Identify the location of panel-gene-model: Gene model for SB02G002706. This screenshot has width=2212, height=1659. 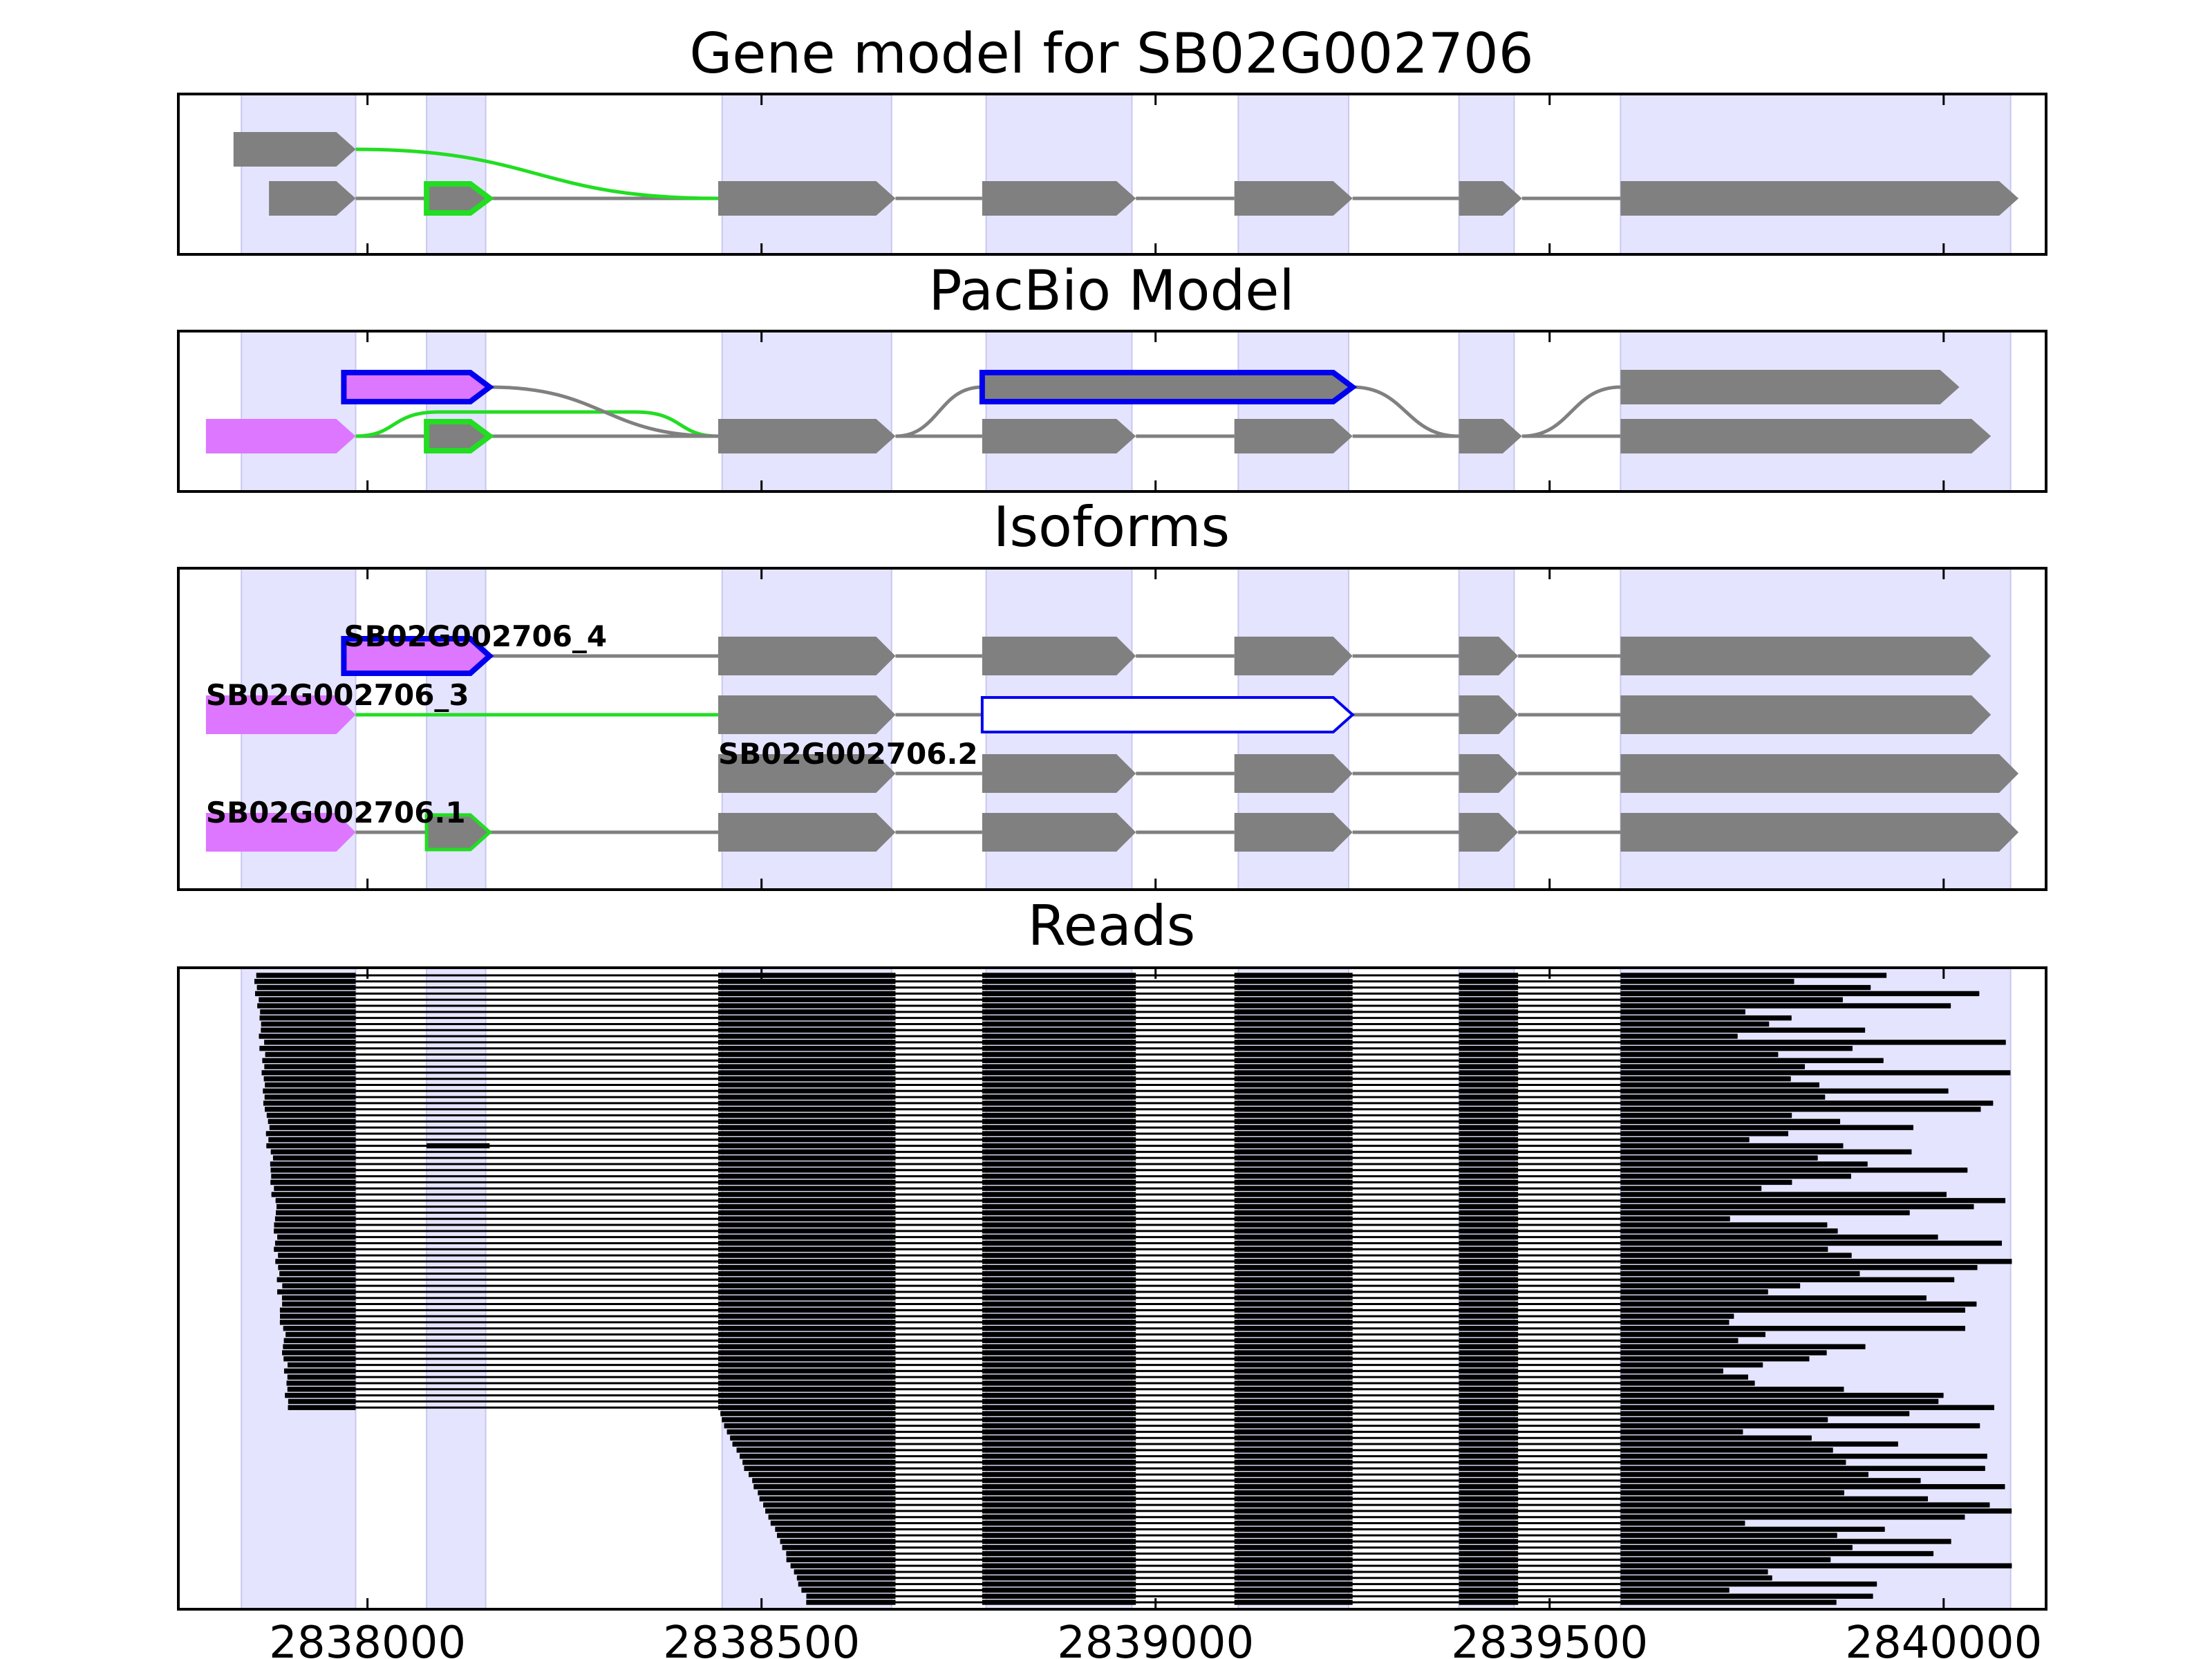
(1112, 138).